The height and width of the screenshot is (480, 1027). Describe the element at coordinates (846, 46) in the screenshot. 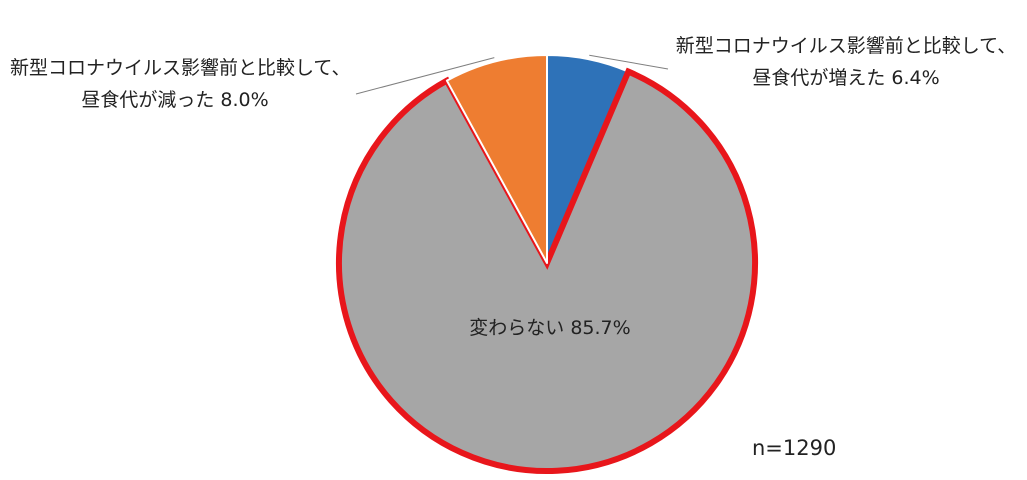

I see `slice-label-increased-line1: 新型コロナウイルス影響前と比較して、` at that location.